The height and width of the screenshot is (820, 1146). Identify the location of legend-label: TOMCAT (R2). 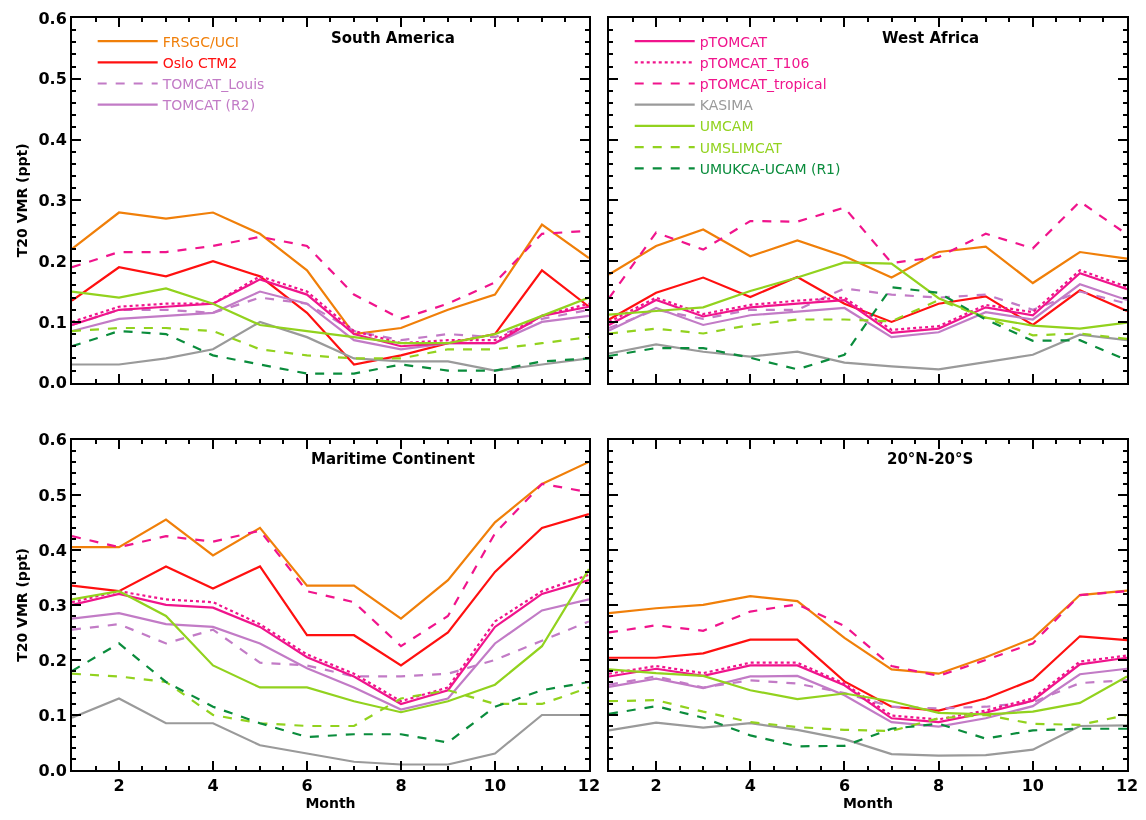
(208, 105).